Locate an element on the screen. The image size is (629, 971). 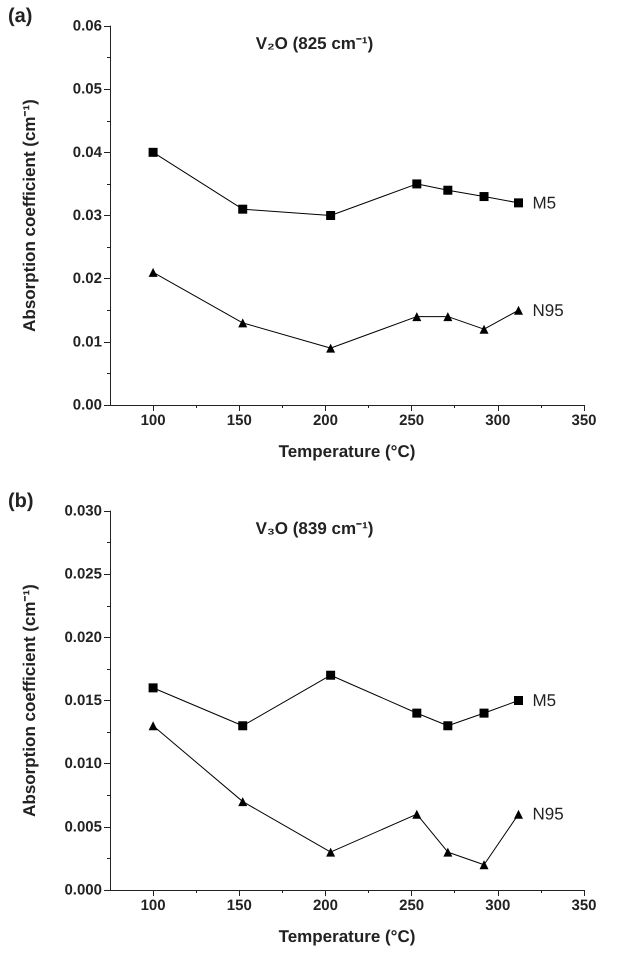
y-tick-label: 0.06 is located at coordinates (87, 26).